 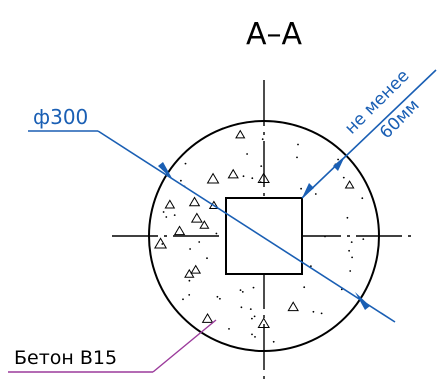 What do you see at coordinates (339, 163) in the screenshot?
I see `clearance-arrow-outer-icon` at bounding box center [339, 163].